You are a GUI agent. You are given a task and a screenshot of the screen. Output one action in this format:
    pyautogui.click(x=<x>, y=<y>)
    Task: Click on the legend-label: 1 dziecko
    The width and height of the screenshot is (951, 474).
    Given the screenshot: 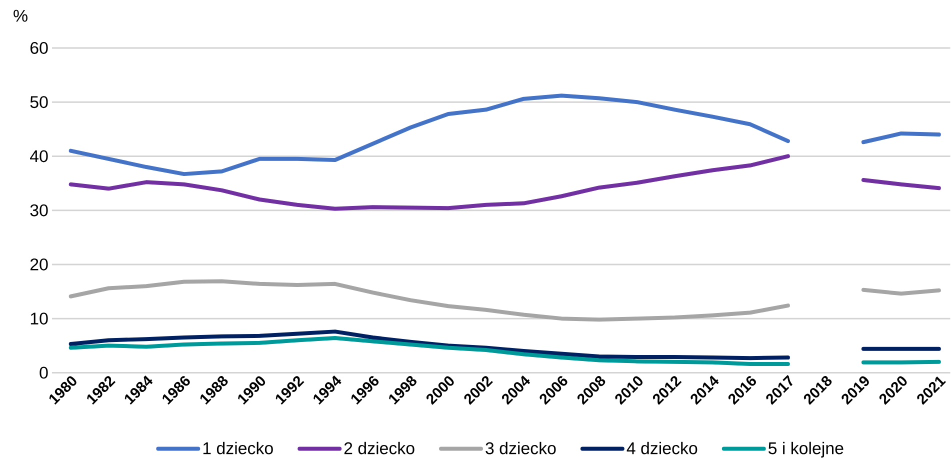 What is the action you would take?
    pyautogui.click(x=238, y=448)
    